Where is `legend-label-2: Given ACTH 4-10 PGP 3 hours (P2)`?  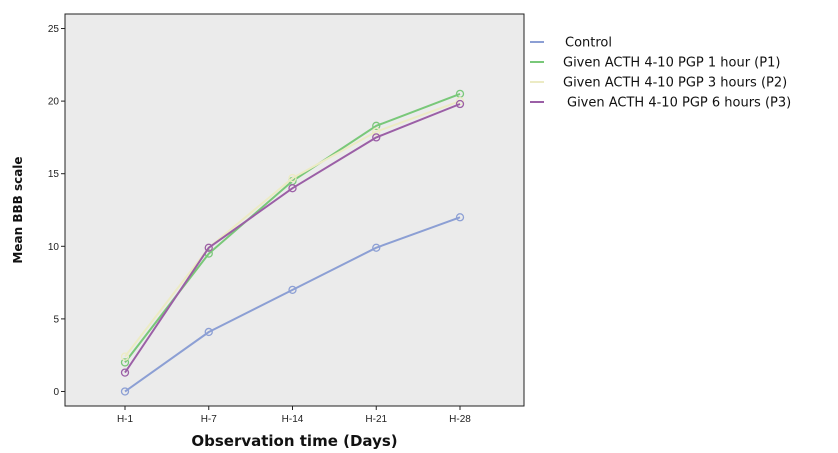 legend-label-2: Given ACTH 4-10 PGP 3 hours (P2) is located at coordinates (675, 83).